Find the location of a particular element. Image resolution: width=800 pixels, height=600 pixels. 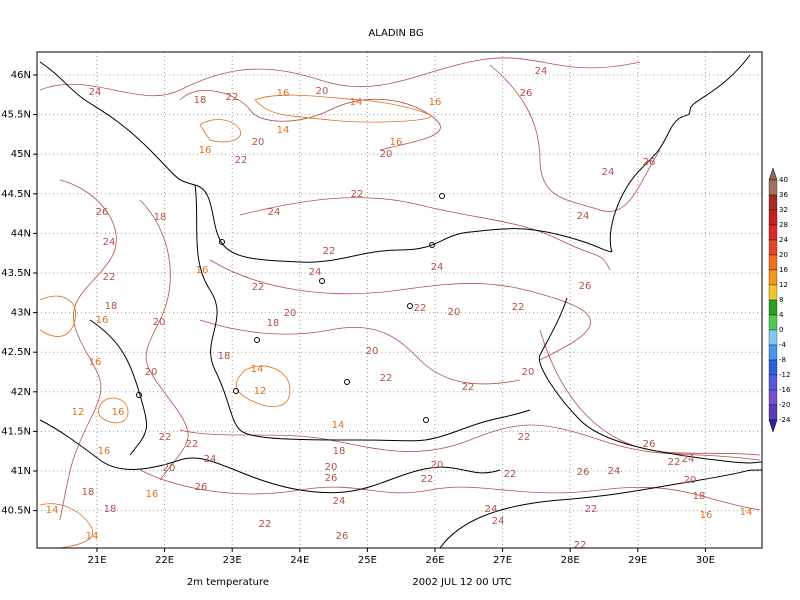

lat-tick-label: 42N is located at coordinates (21, 392).